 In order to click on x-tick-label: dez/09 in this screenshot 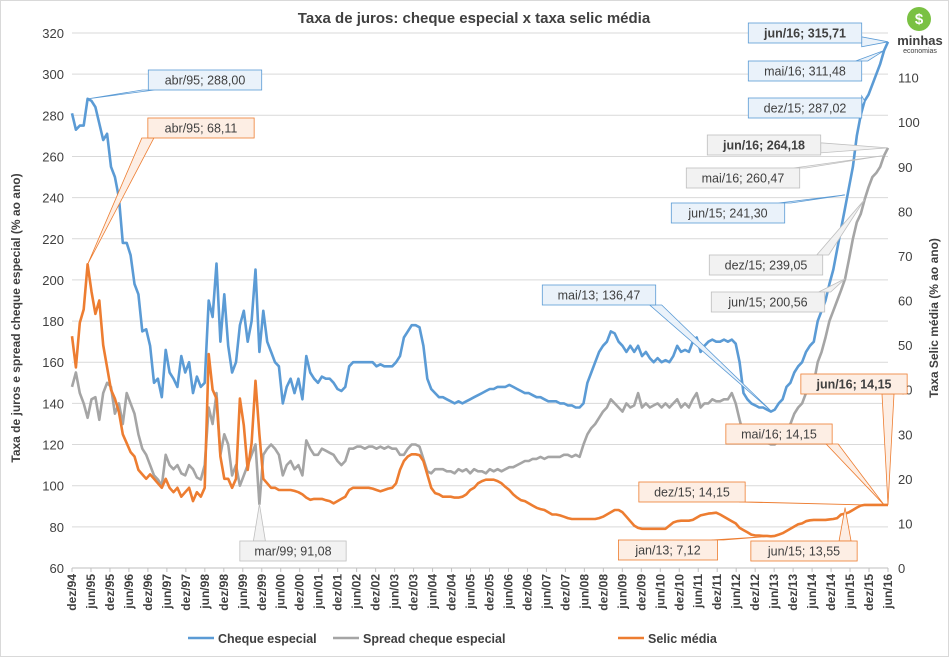, I will do `click(641, 592)`.